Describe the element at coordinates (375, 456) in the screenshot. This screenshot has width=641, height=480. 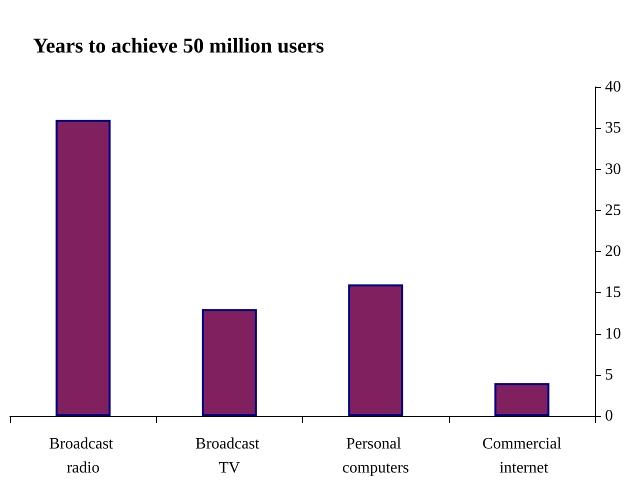
I see `x-tick-label: Personal computers` at that location.